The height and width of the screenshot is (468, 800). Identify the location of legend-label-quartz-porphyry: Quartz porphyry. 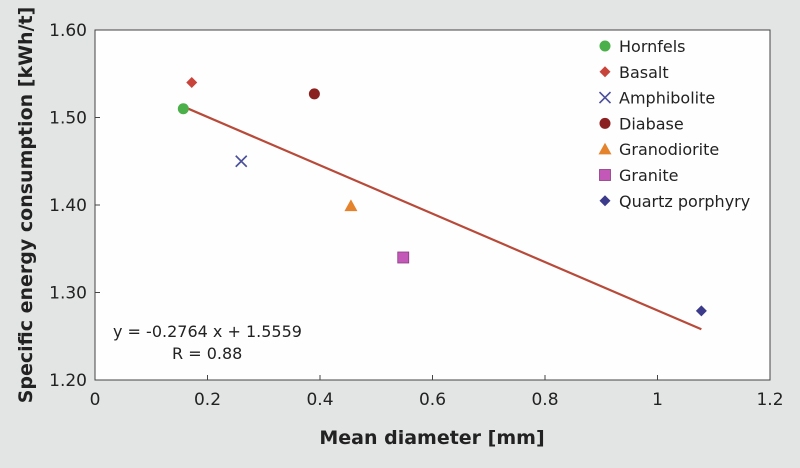
(684, 201).